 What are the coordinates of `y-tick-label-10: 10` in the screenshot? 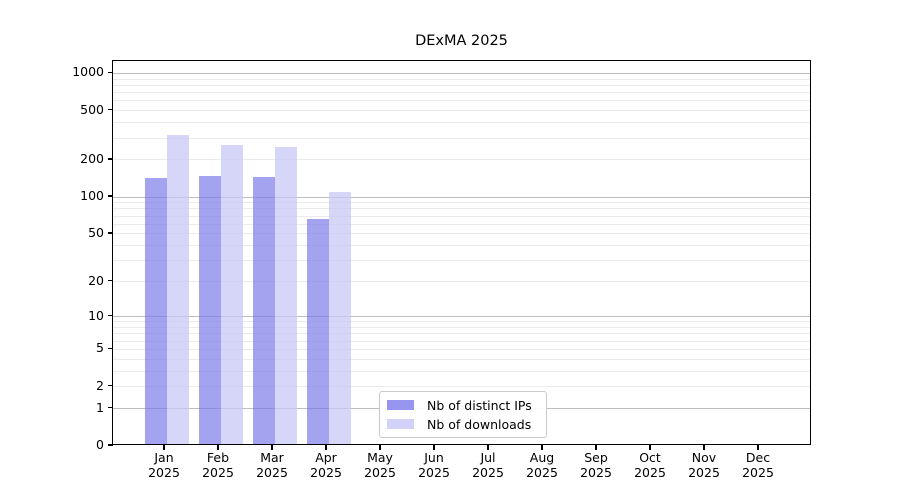 It's located at (96, 315).